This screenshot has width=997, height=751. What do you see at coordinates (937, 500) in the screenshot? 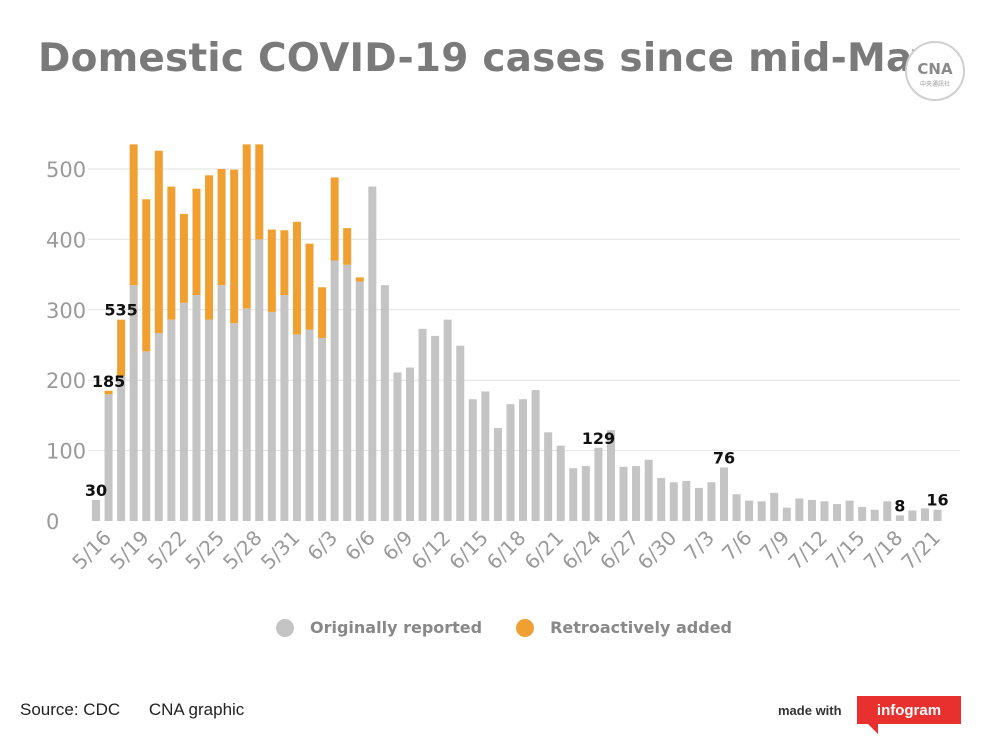
I see `data-label: 16` at bounding box center [937, 500].